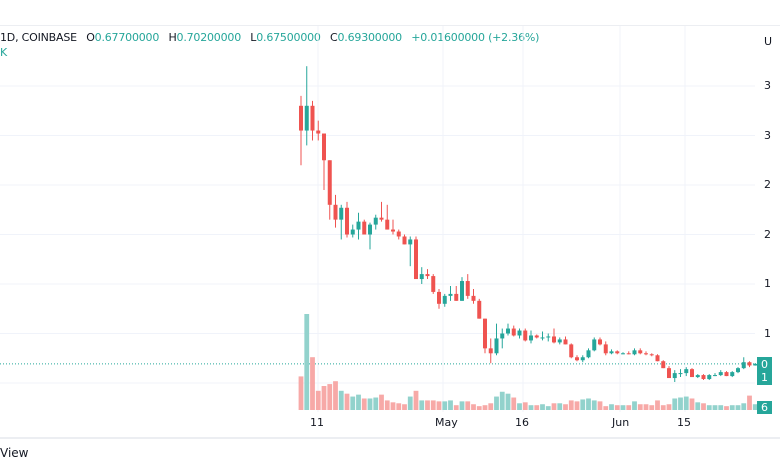 The image size is (780, 470). I want to click on open-value: 0.67700000, so click(127, 37).